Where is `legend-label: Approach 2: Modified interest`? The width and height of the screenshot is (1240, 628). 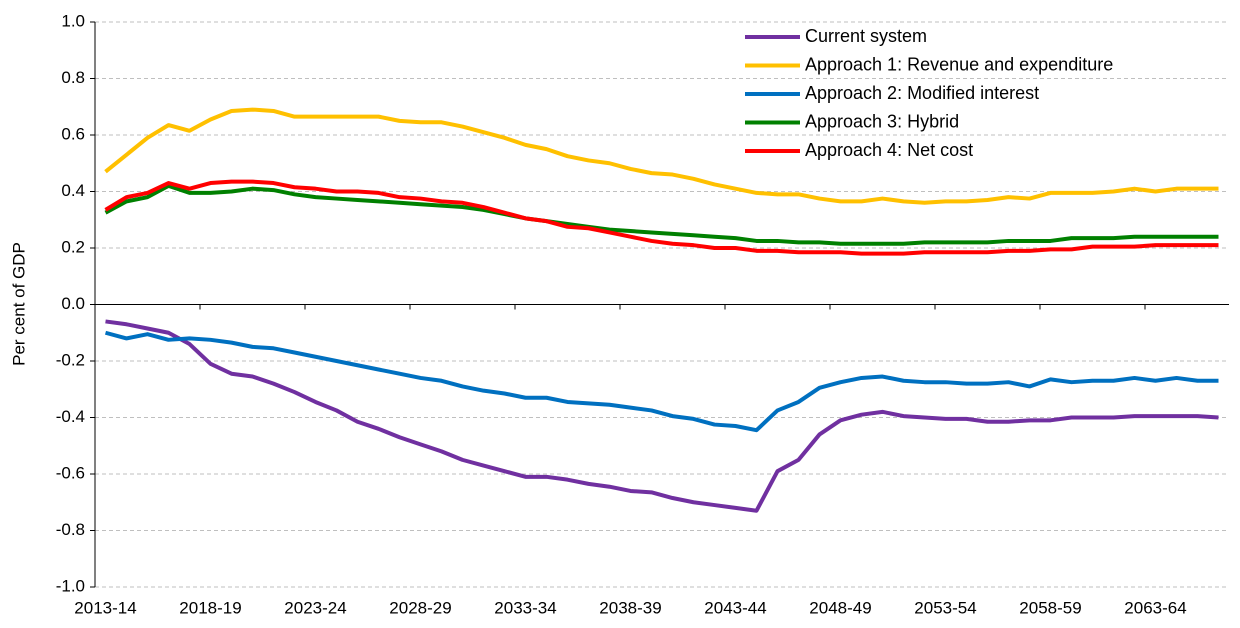
legend-label: Approach 2: Modified interest is located at coordinates (922, 93).